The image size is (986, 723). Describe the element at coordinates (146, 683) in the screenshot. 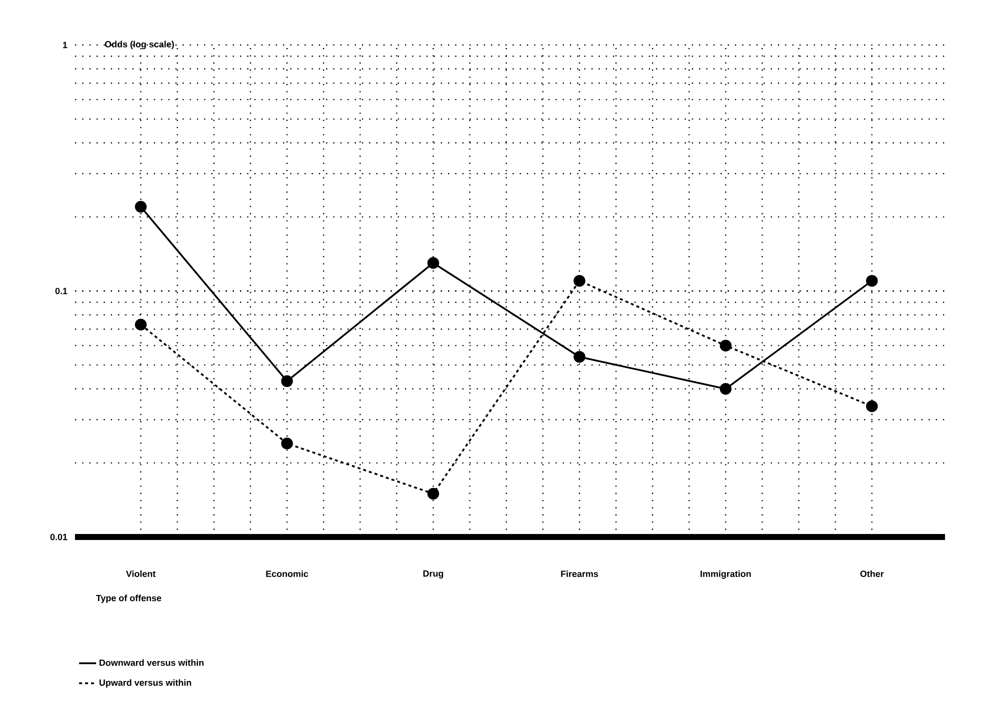

I see `legend-label: Upward versus within` at that location.